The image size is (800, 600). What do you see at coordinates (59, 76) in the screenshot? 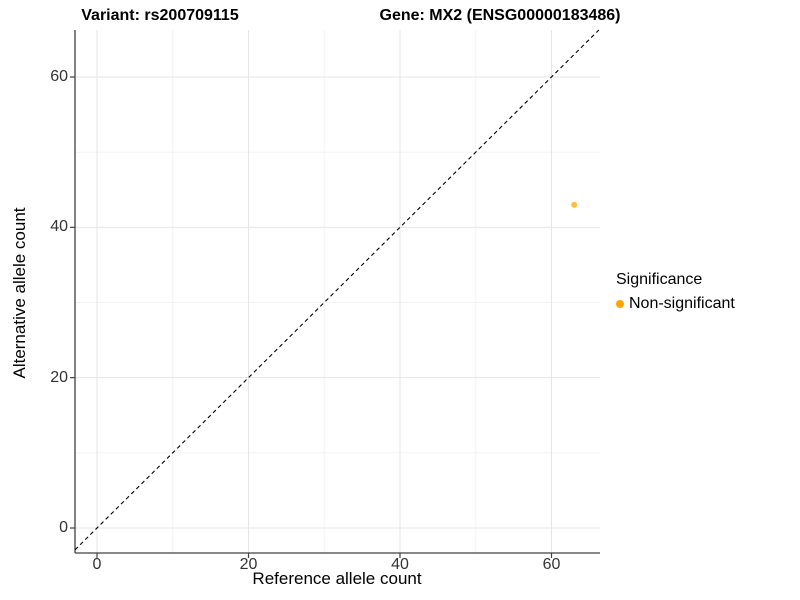
I see `y-tick-label: 60` at bounding box center [59, 76].